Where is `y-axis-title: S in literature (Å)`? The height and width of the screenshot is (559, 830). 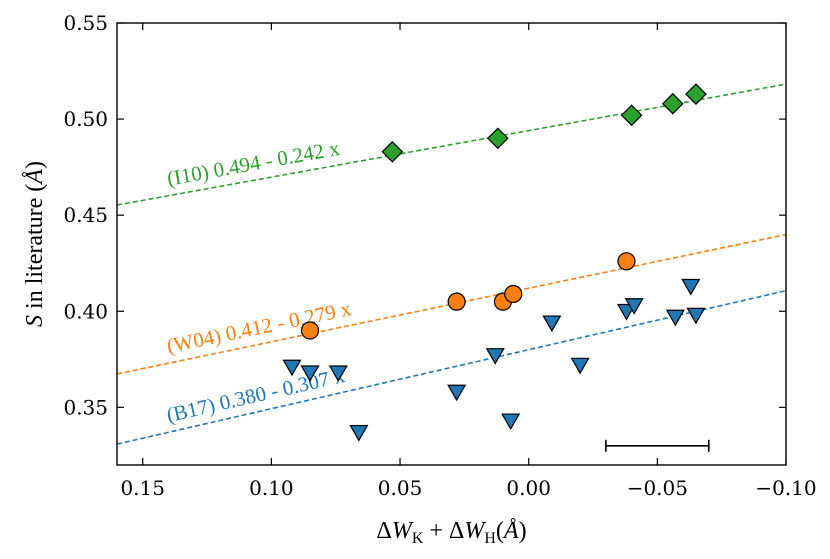 y-axis-title: S in literature (Å) is located at coordinates (35, 244).